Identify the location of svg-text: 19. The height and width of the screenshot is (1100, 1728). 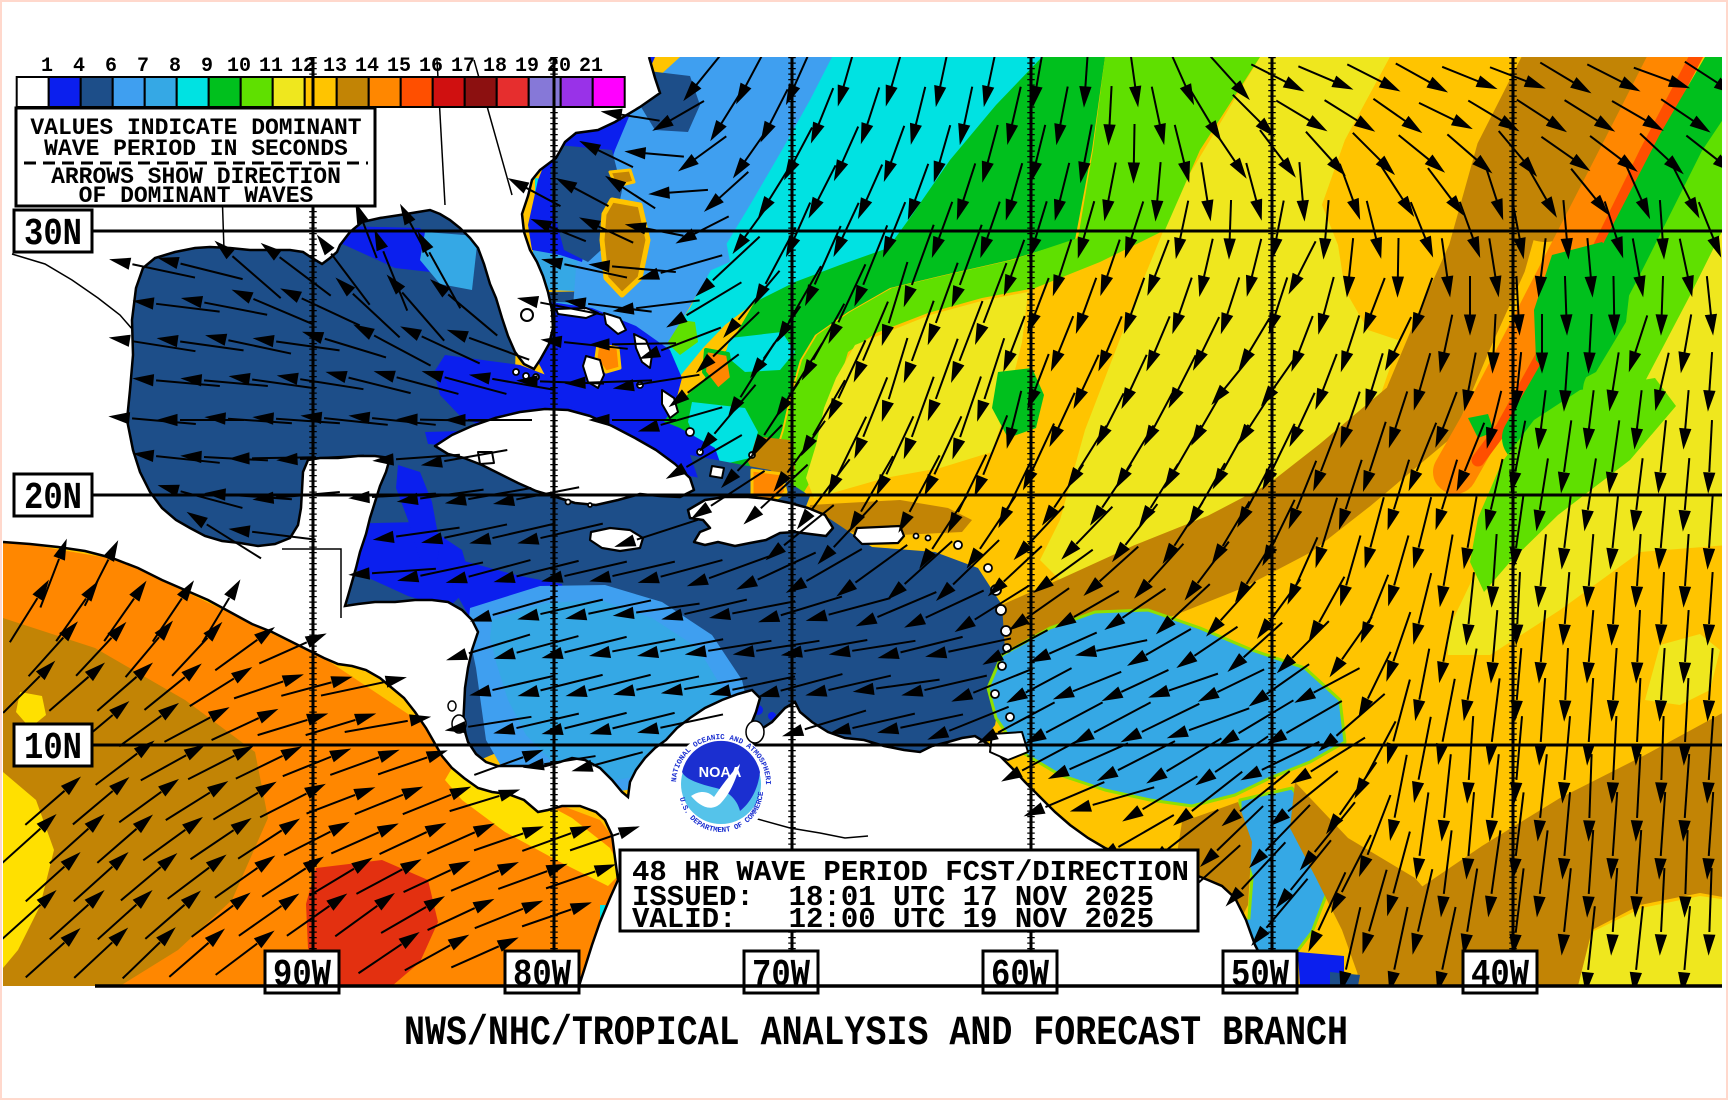
(527, 66).